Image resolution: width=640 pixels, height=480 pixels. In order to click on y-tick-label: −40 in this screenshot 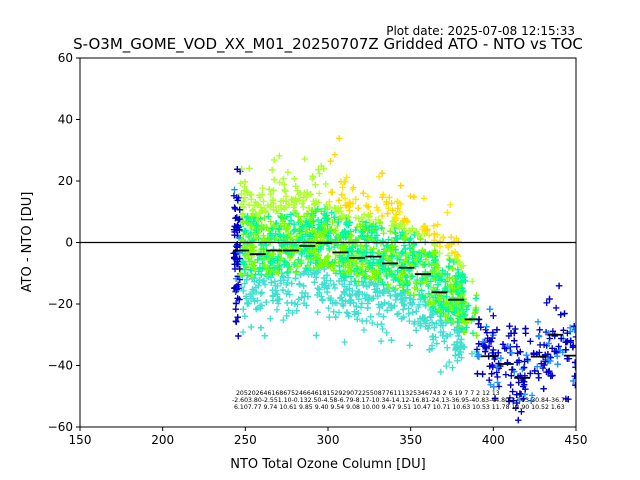, I will do `click(60, 366)`.